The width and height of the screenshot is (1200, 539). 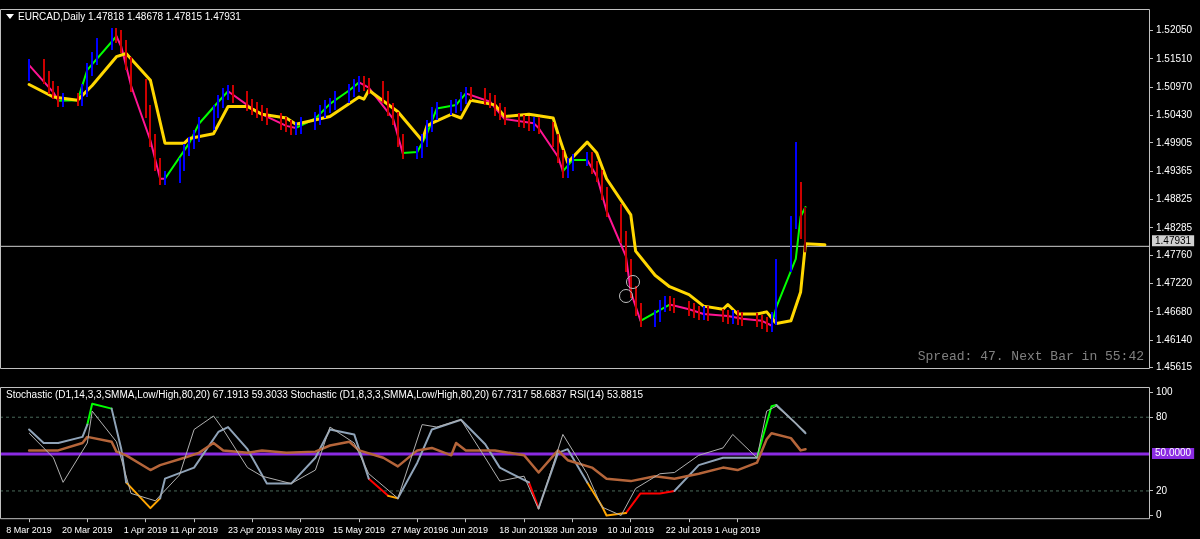 What do you see at coordinates (737, 530) in the screenshot?
I see `x-tick-label: 1 Aug 2019` at bounding box center [737, 530].